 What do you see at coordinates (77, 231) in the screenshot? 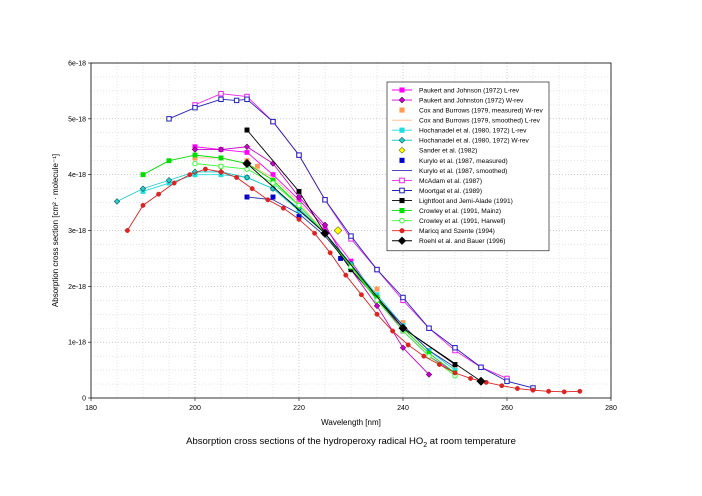
I see `y-tick-label: 3e-18` at bounding box center [77, 231].